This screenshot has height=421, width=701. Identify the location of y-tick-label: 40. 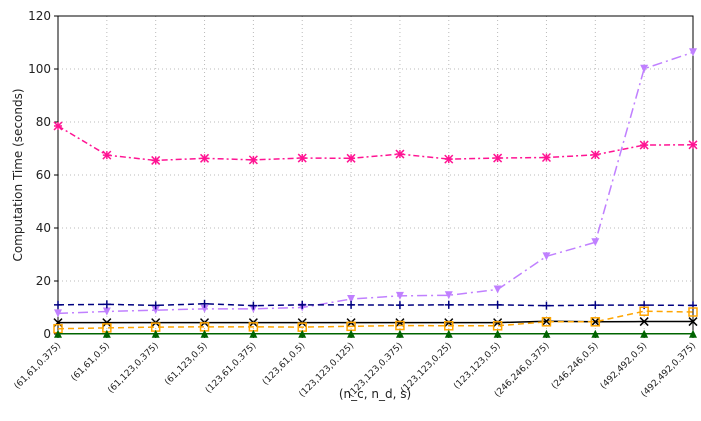
(43, 228).